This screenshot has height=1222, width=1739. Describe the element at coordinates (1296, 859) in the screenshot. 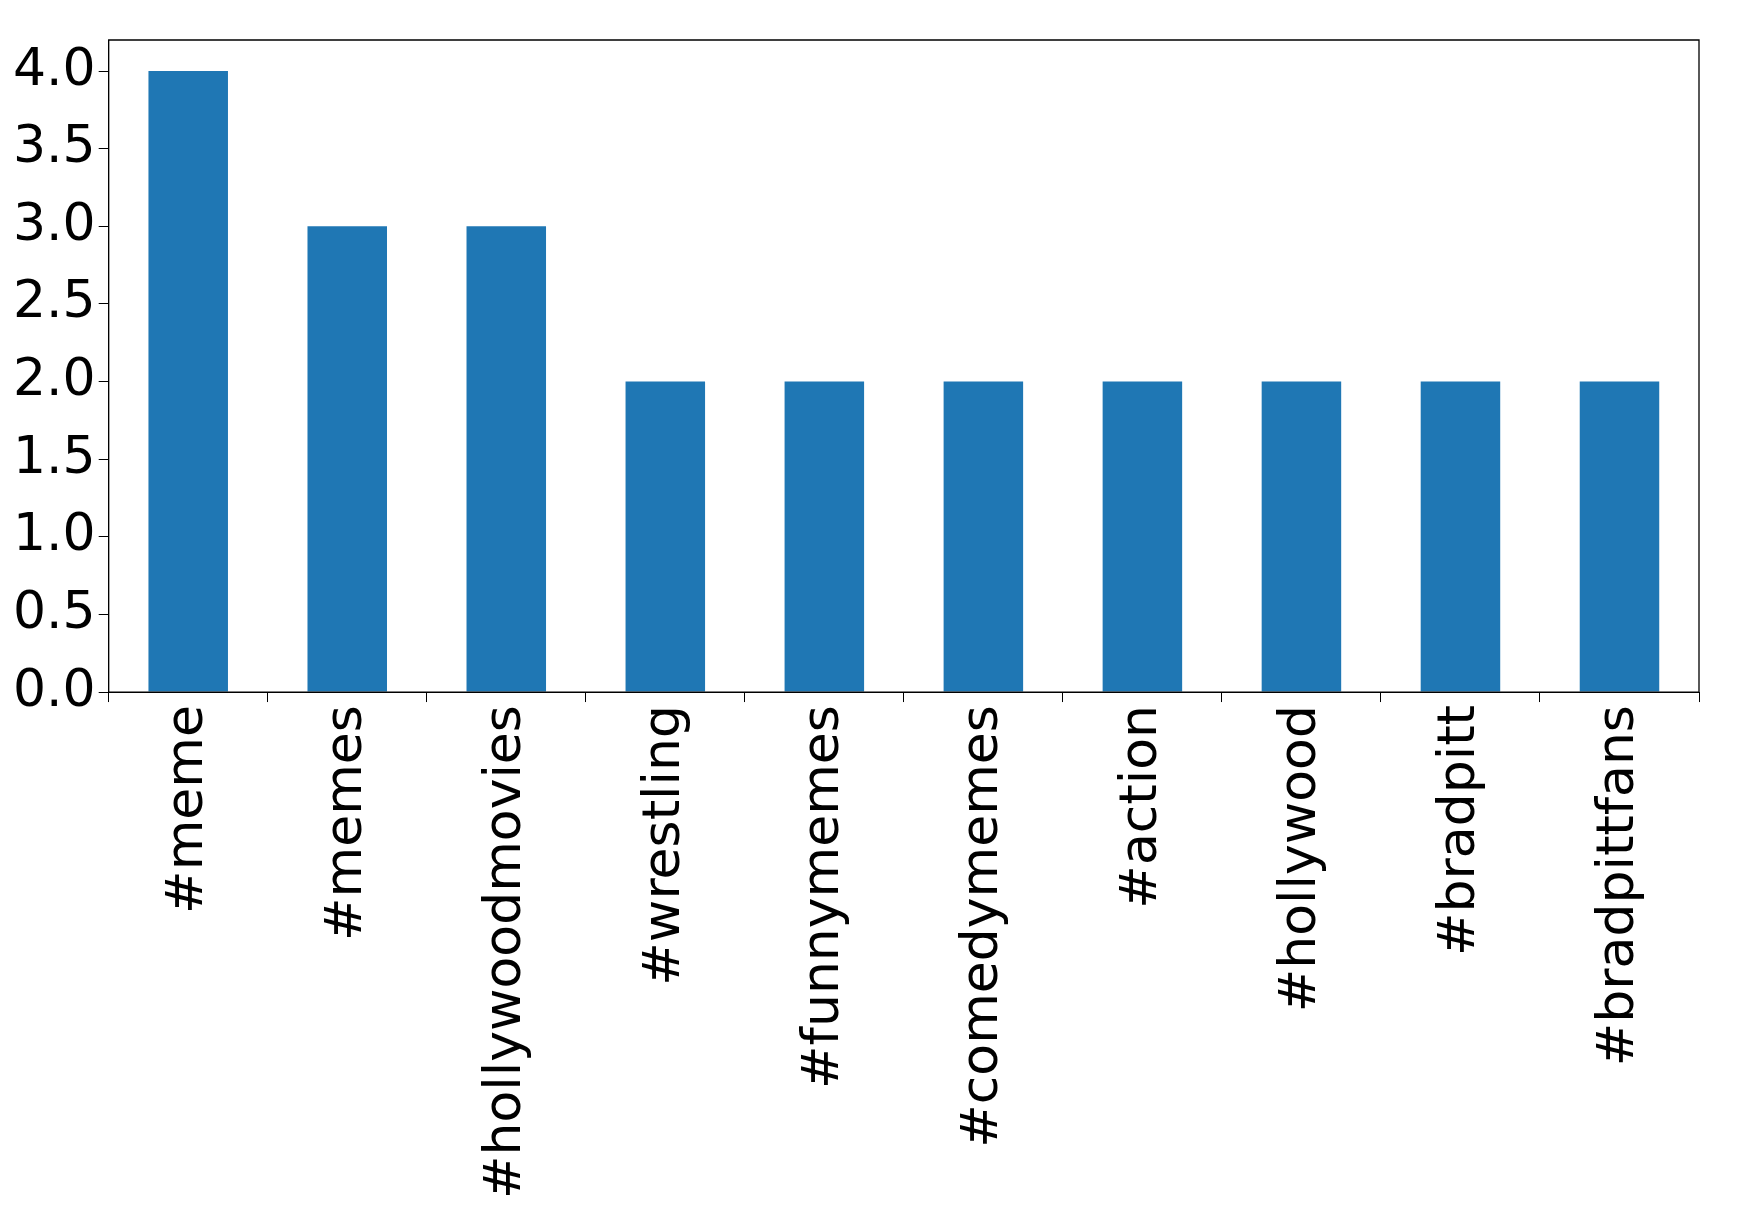

I see `x-tick-label: #hollywood` at that location.